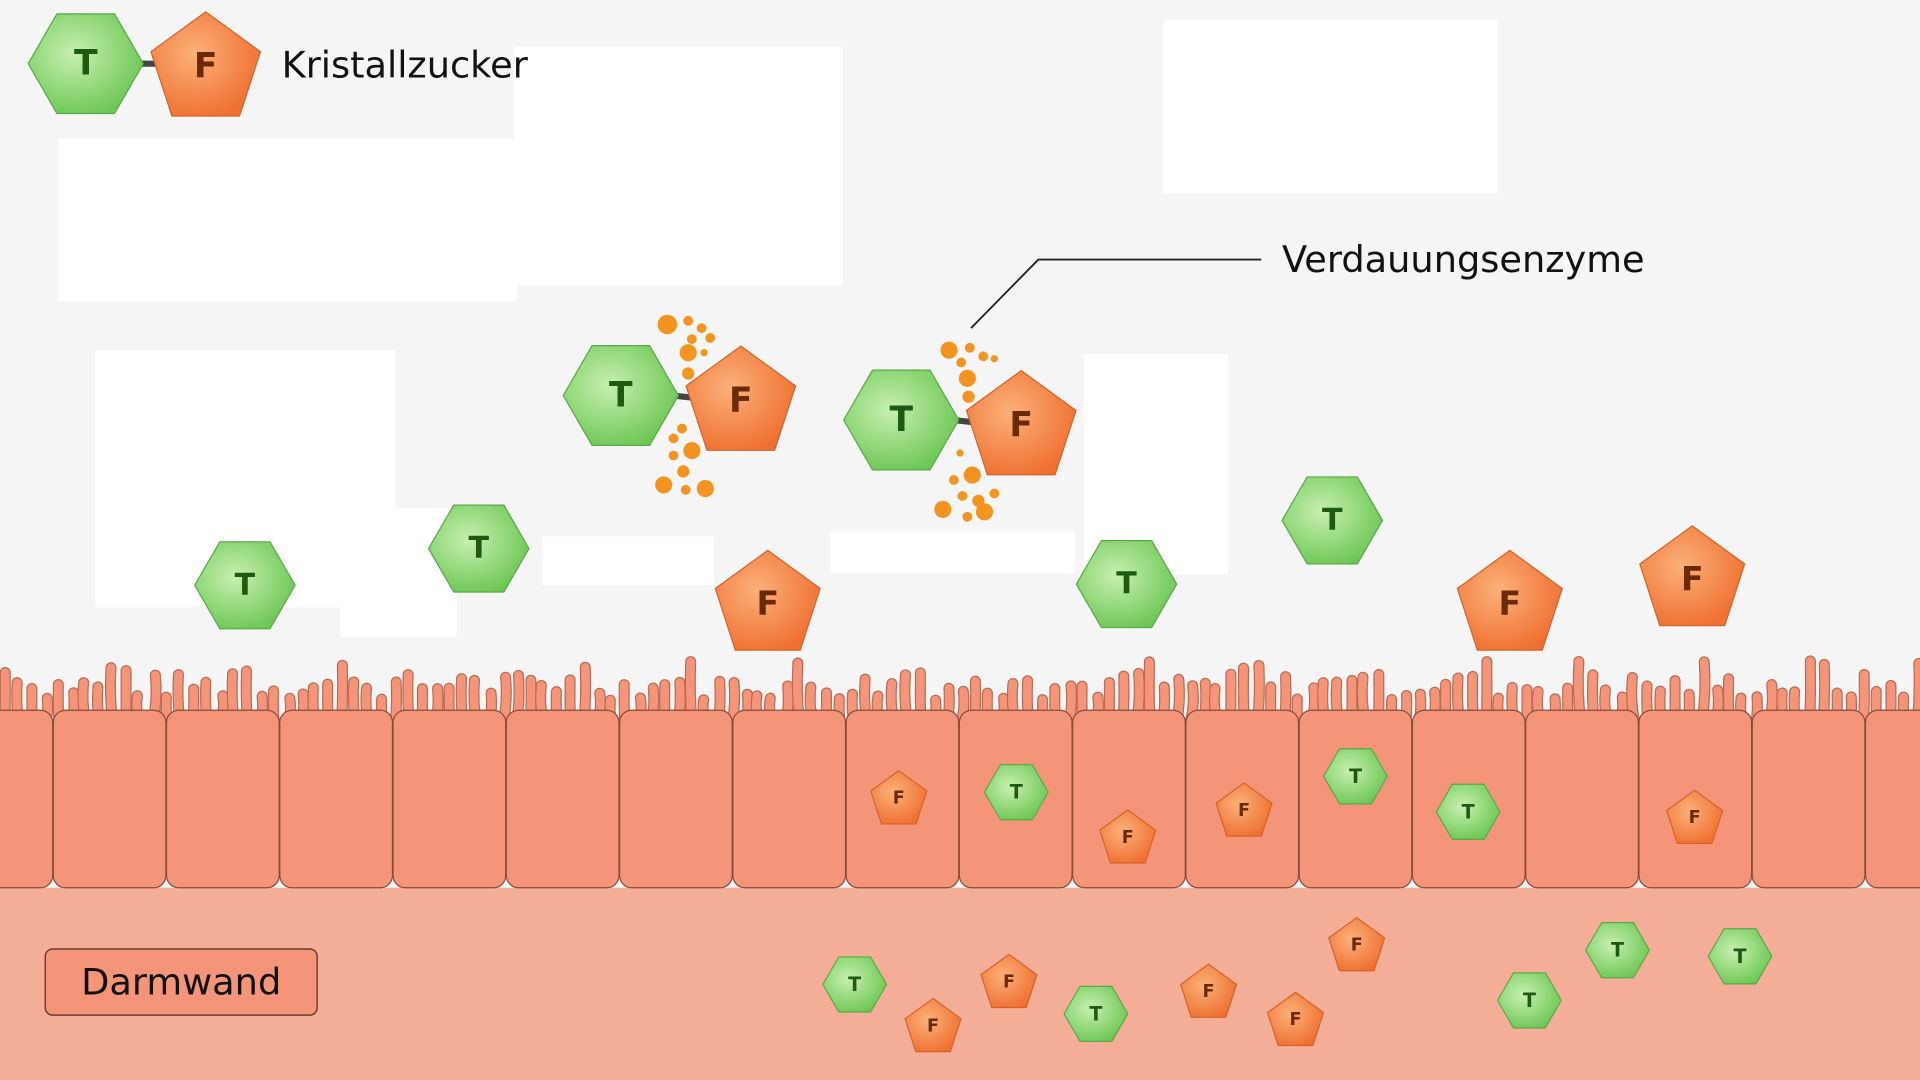 This screenshot has width=1920, height=1080. Describe the element at coordinates (405, 64) in the screenshot. I see `legend-label: Kristallzucker` at that location.